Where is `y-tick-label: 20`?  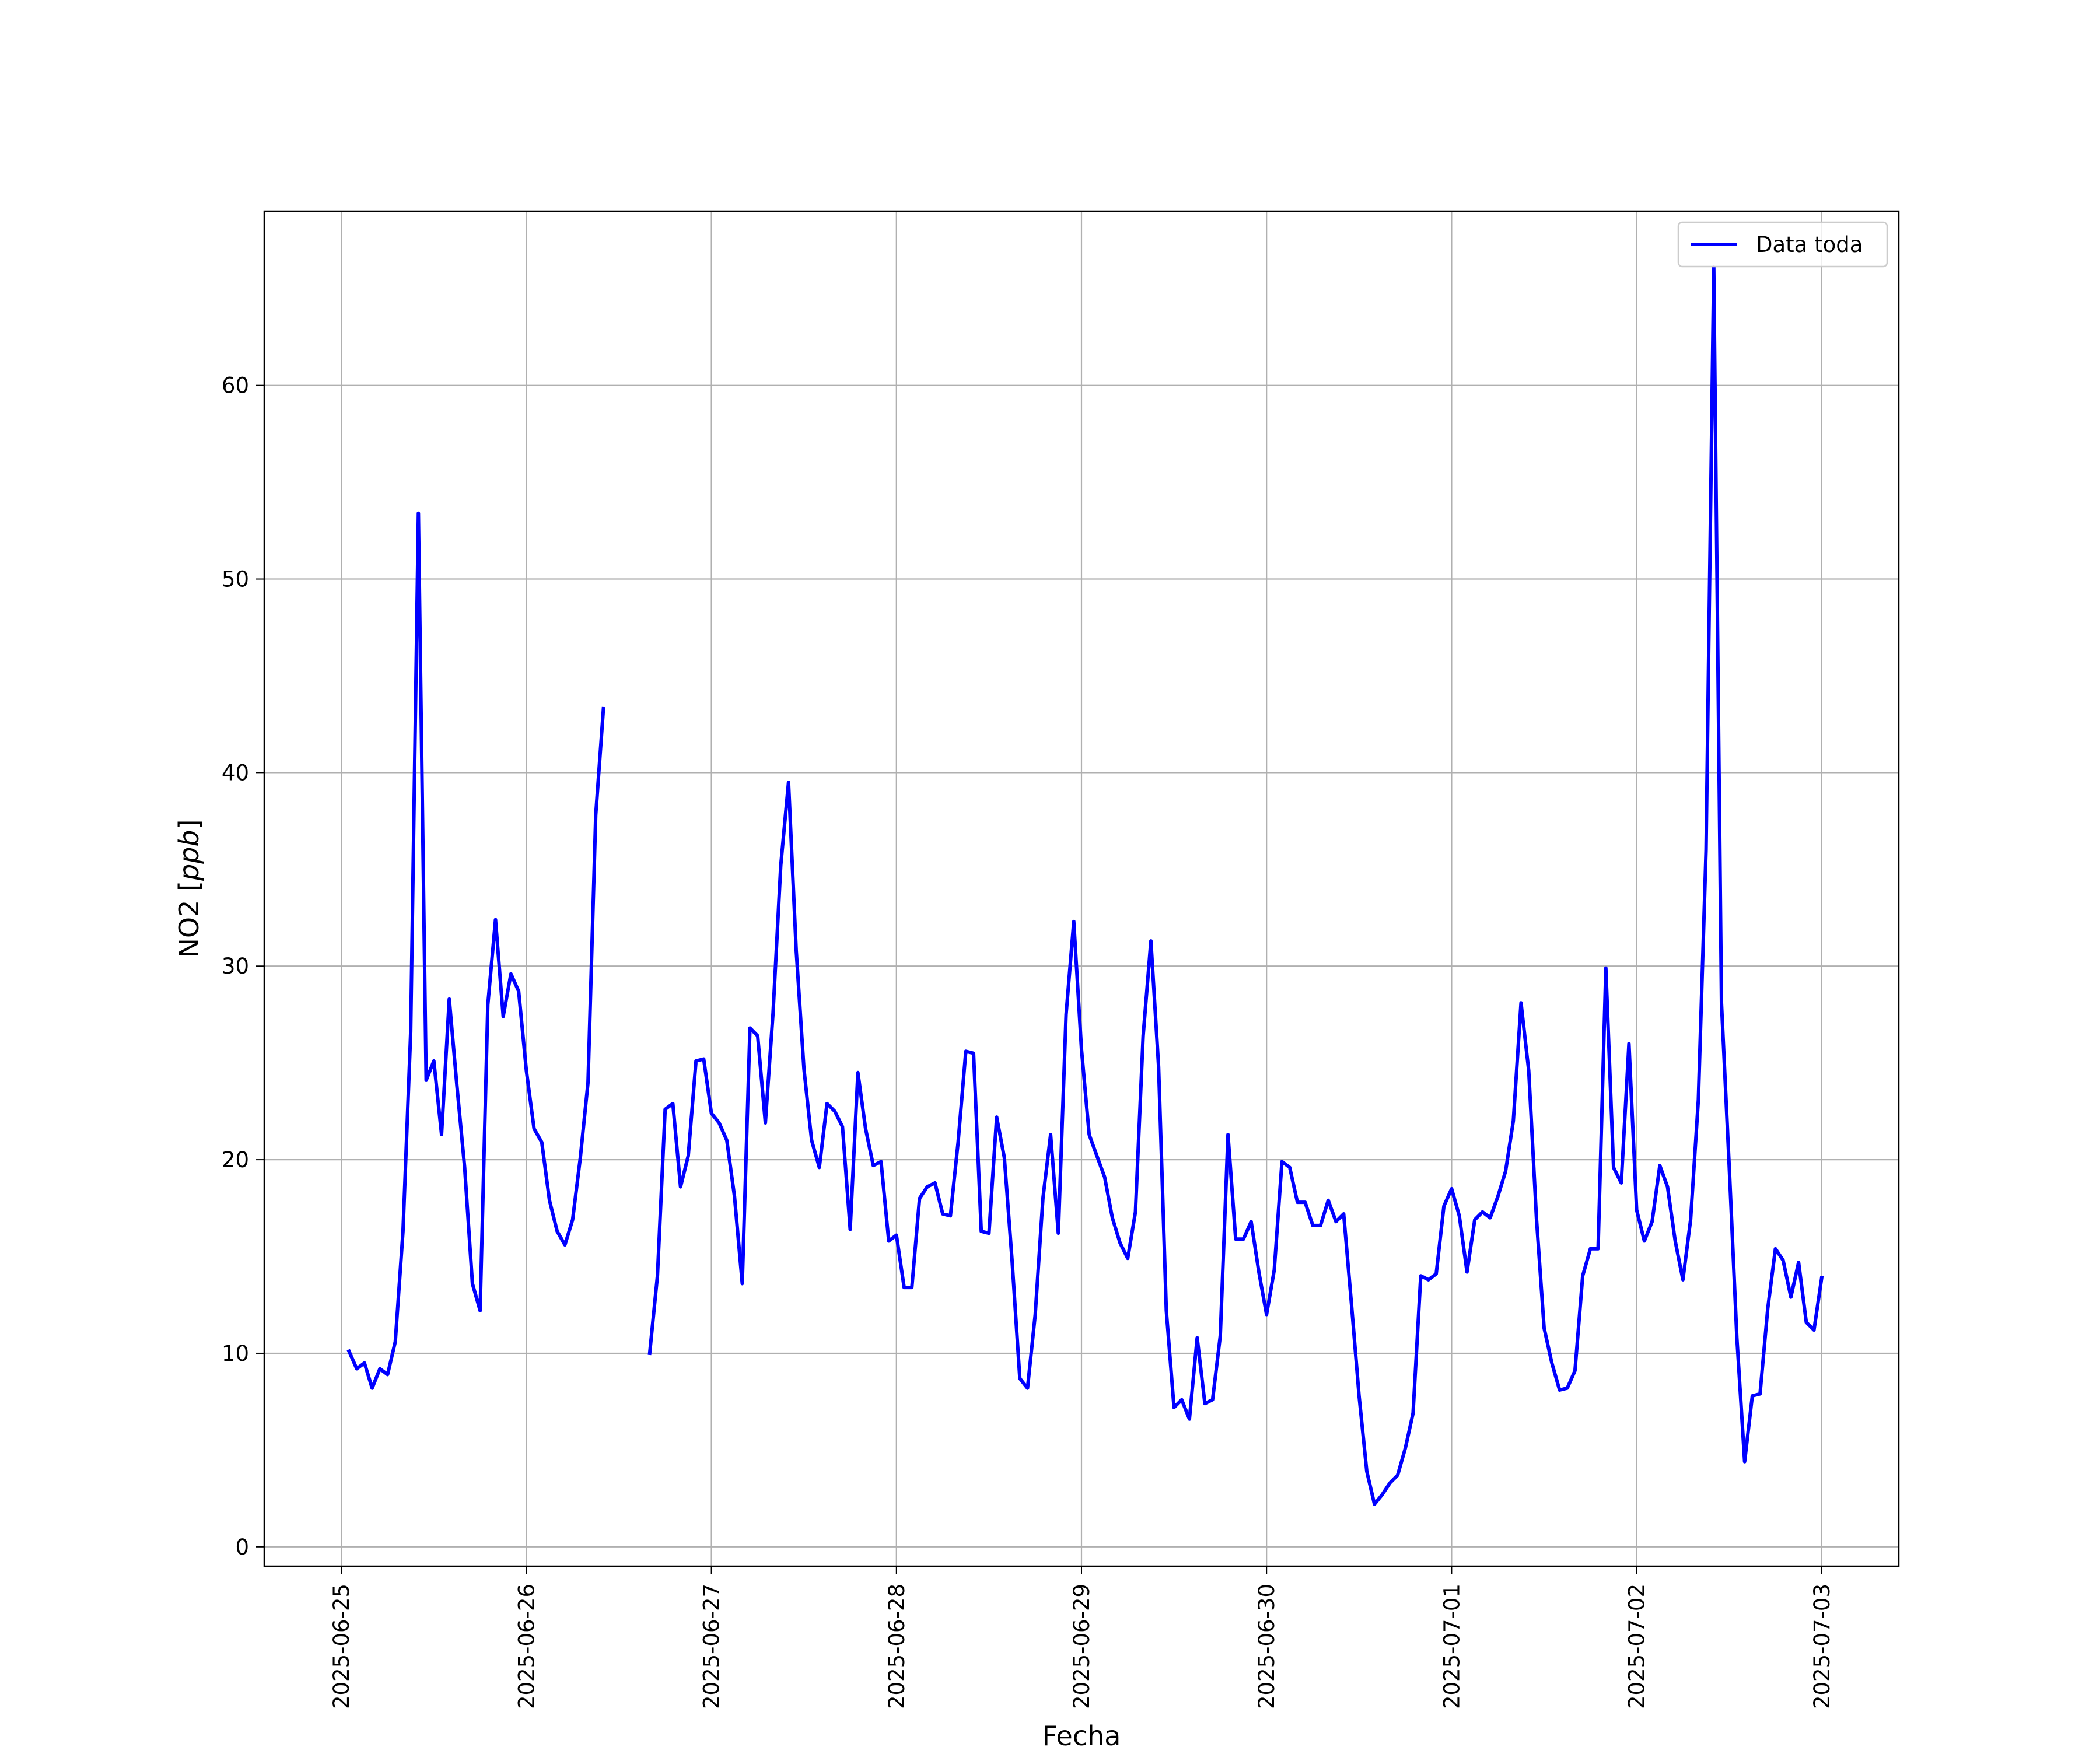
y-tick-label: 20 is located at coordinates (235, 1159).